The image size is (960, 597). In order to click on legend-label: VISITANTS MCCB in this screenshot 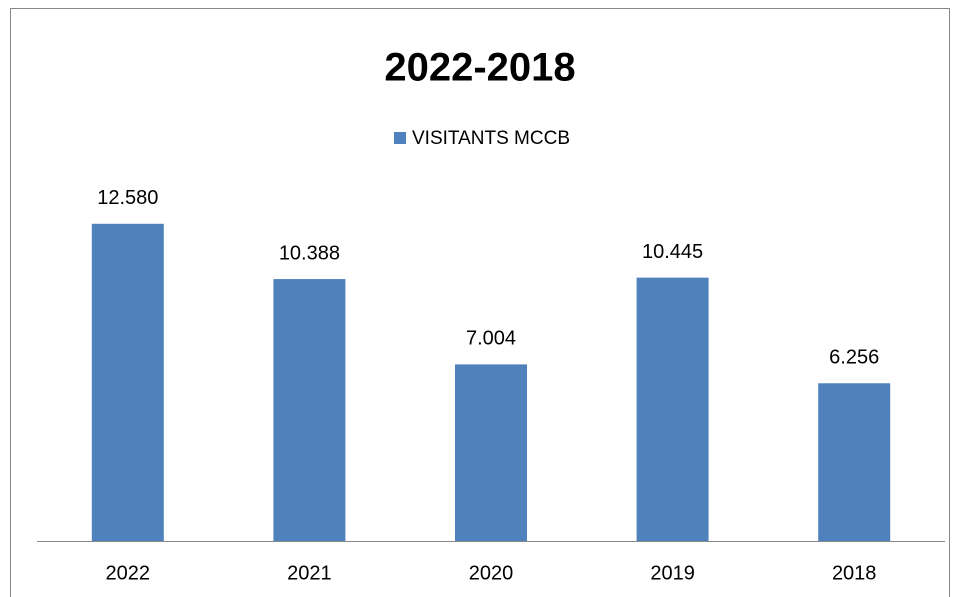, I will do `click(491, 138)`.